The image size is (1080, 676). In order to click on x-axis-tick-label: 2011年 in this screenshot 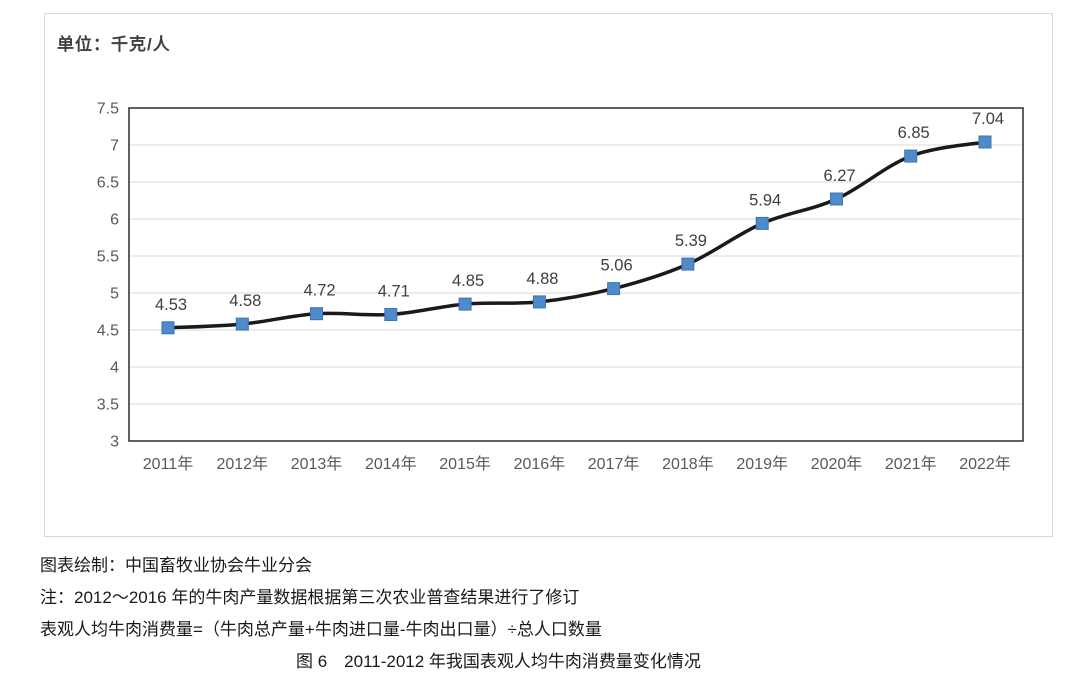, I will do `click(168, 464)`.